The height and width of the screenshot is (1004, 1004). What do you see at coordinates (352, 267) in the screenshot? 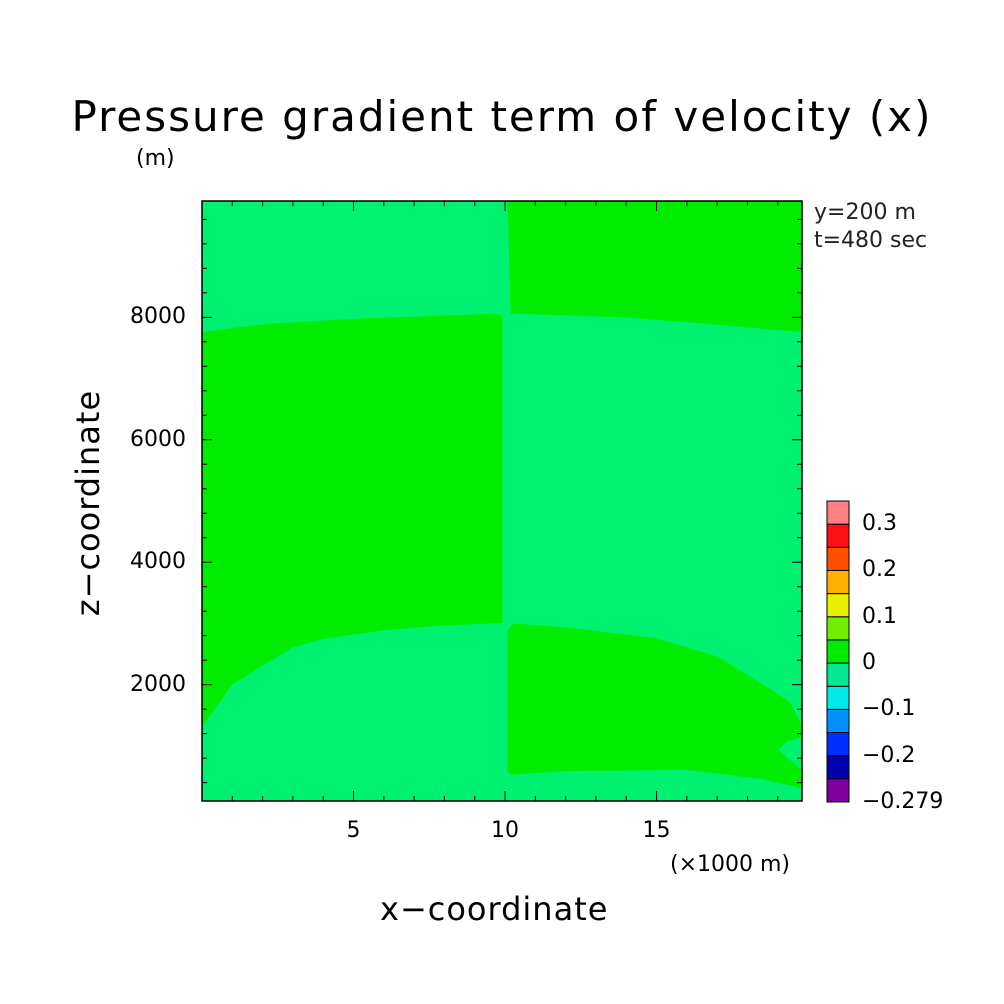
I see `contour-region-upper-left` at bounding box center [352, 267].